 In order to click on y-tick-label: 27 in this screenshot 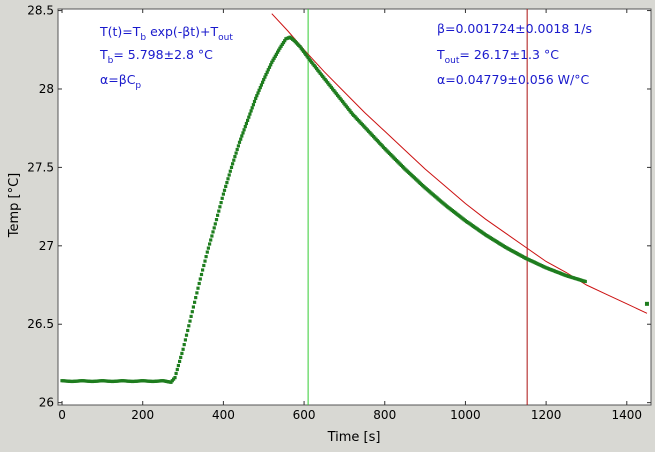, I will do `click(46, 246)`.